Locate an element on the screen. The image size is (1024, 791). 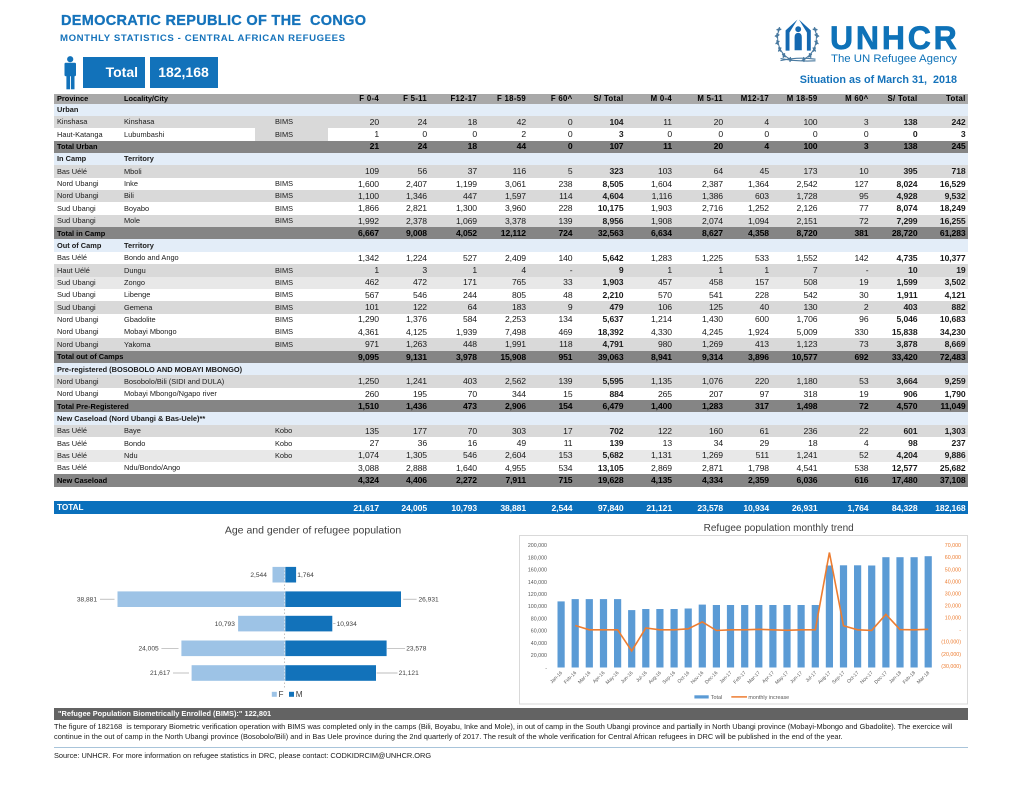
svg-text: (30,000) is located at coordinates (951, 667).